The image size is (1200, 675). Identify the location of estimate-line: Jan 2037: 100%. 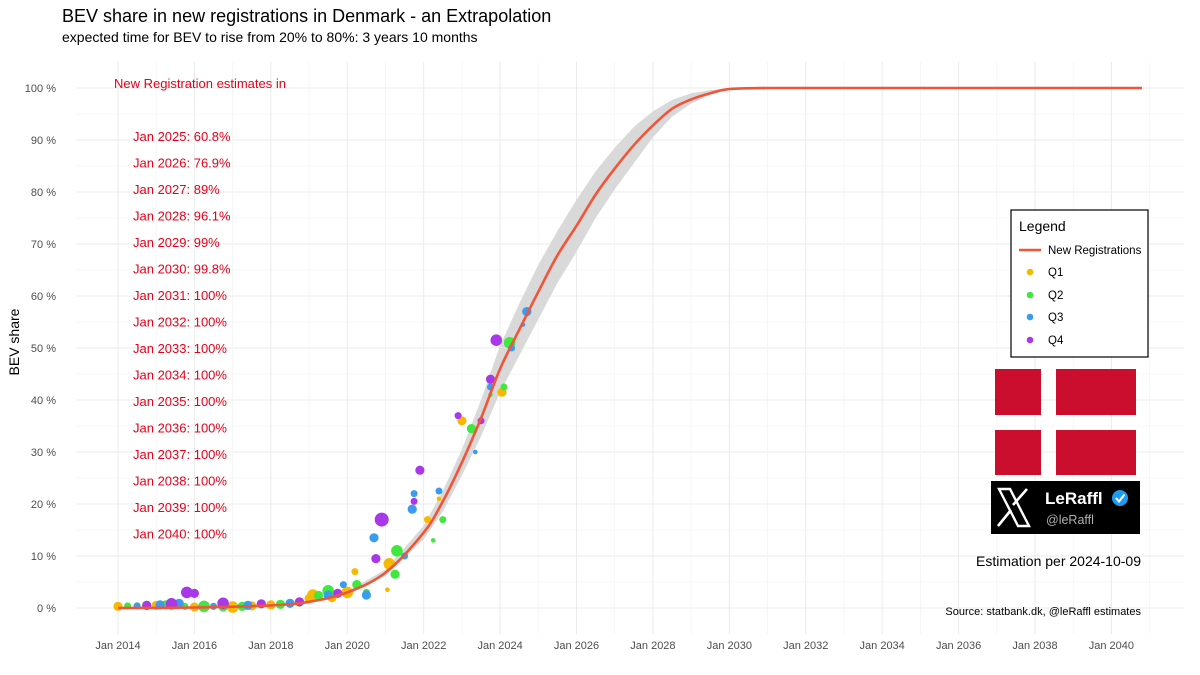
(180, 454).